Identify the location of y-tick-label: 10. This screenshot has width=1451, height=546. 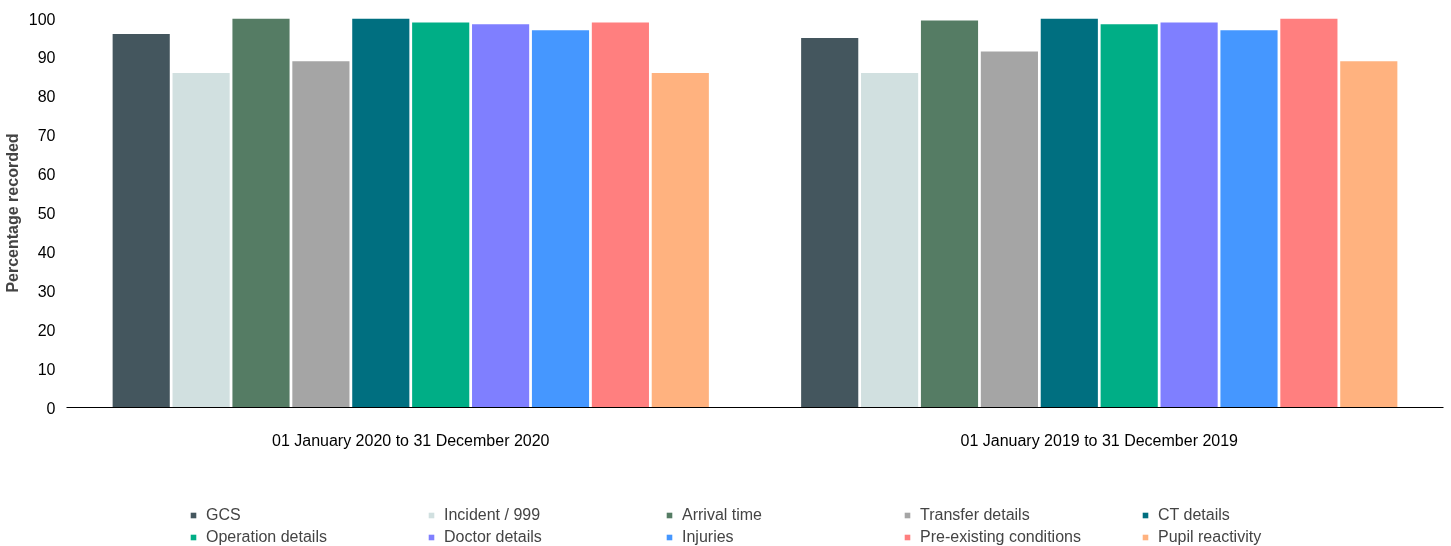
(46, 369).